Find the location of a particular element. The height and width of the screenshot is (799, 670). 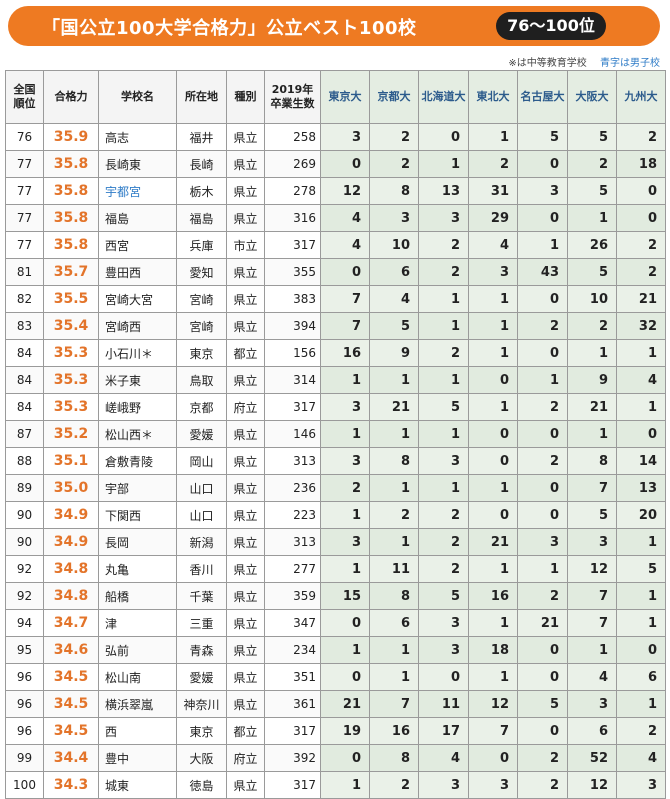

header-rank: 全国 順位 is located at coordinates (24, 97).